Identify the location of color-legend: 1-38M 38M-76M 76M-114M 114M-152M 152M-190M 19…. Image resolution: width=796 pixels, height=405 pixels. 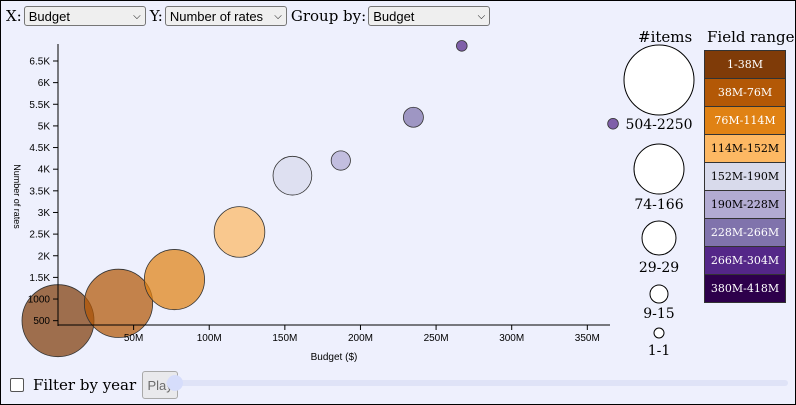
(745, 176).